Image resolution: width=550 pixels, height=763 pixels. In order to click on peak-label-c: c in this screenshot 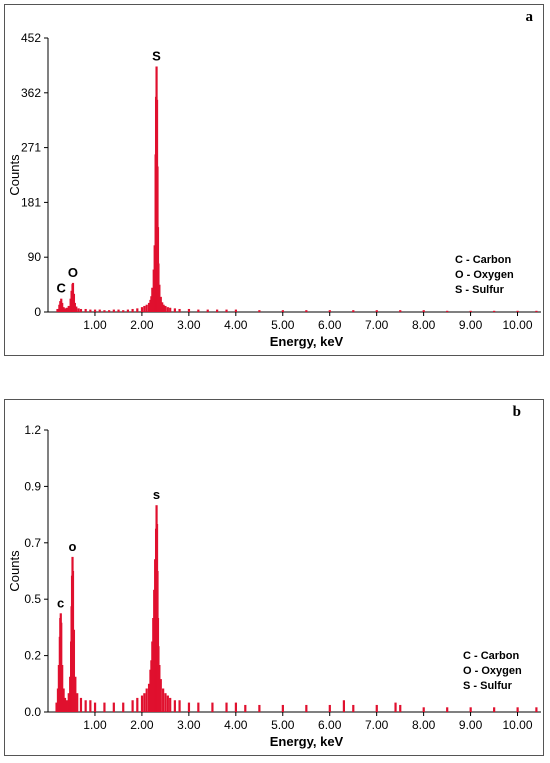, I will do `click(60, 602)`.